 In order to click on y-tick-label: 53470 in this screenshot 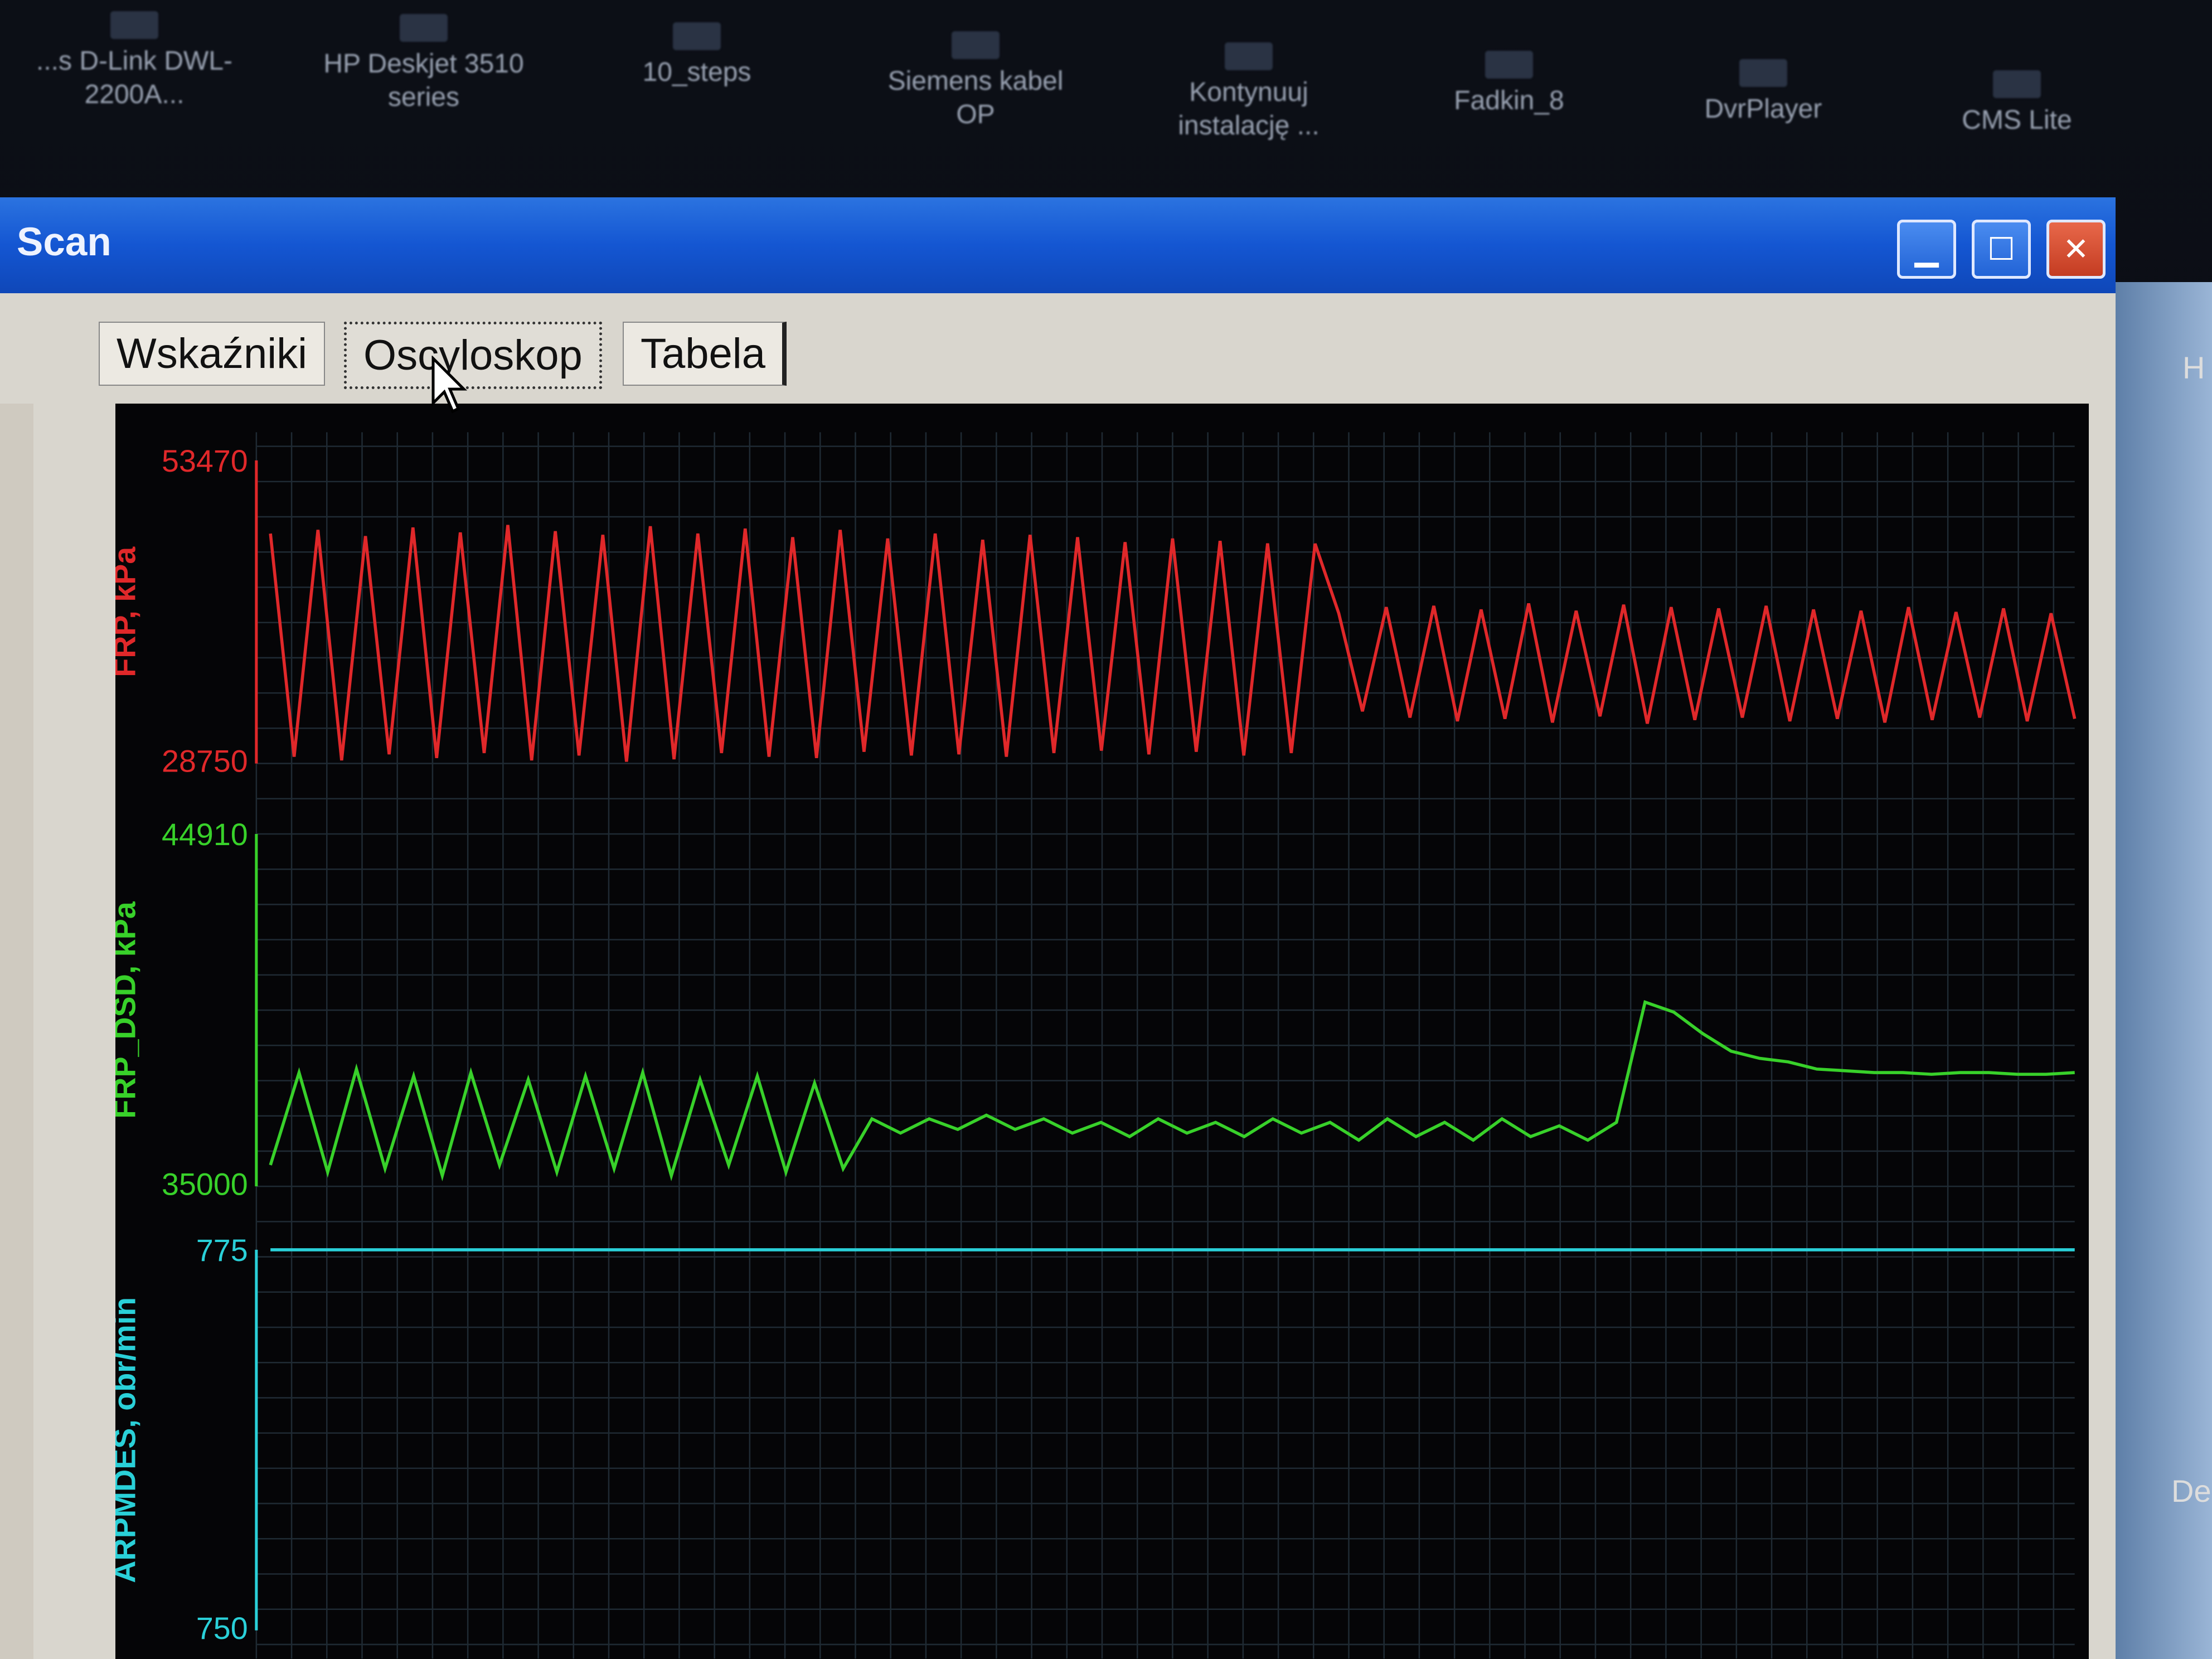, I will do `click(205, 461)`.